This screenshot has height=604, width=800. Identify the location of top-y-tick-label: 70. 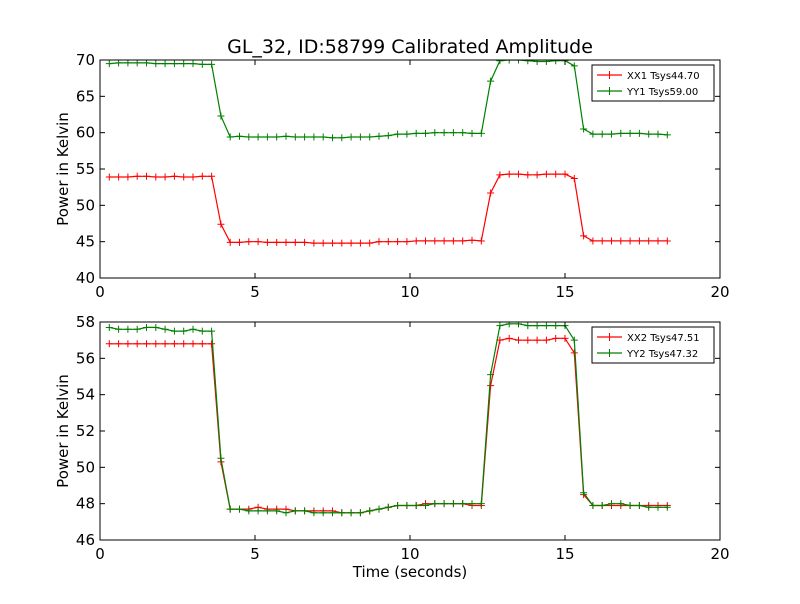
(85, 60).